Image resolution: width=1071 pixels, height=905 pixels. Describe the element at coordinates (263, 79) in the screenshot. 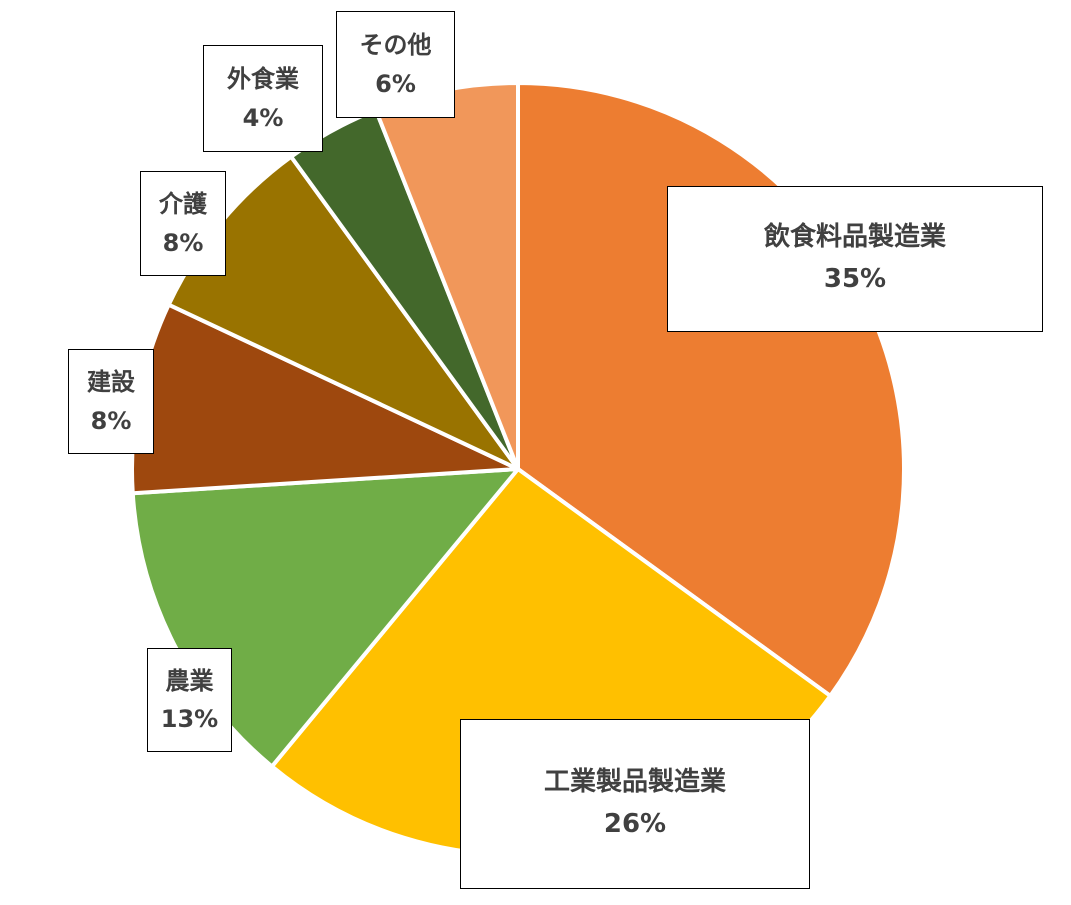

I see `data-label-category: 外食業` at that location.